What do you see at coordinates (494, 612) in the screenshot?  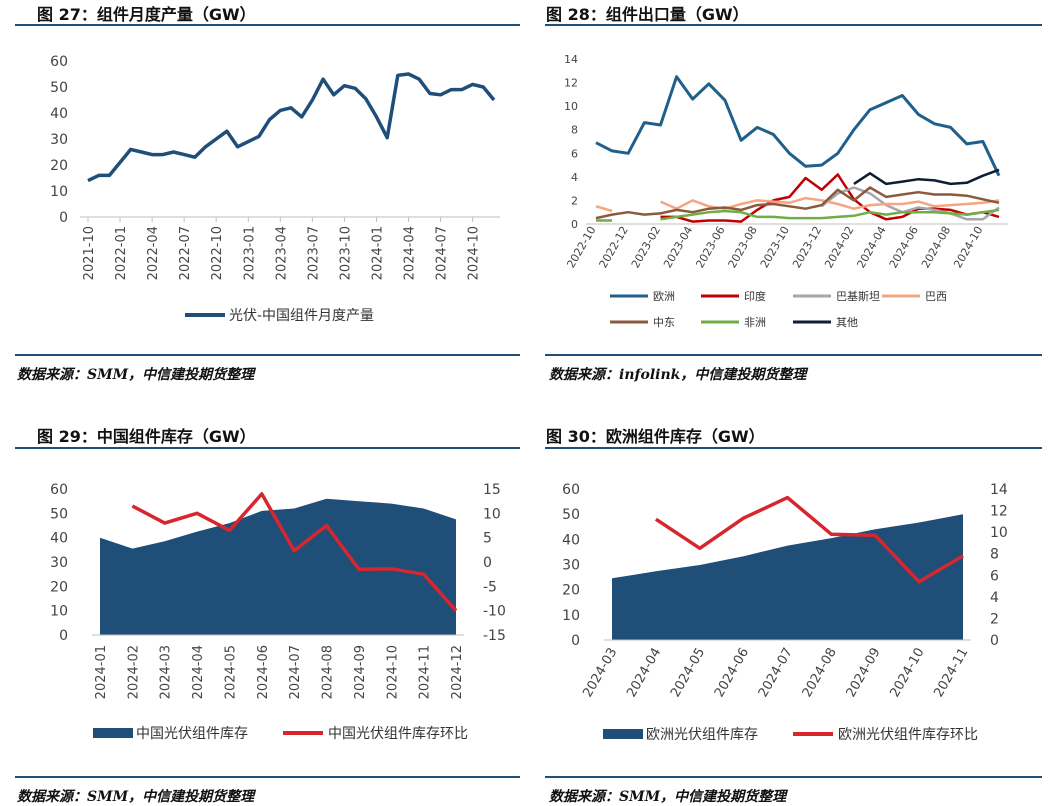 I see `y2-tick-label: -10` at bounding box center [494, 612].